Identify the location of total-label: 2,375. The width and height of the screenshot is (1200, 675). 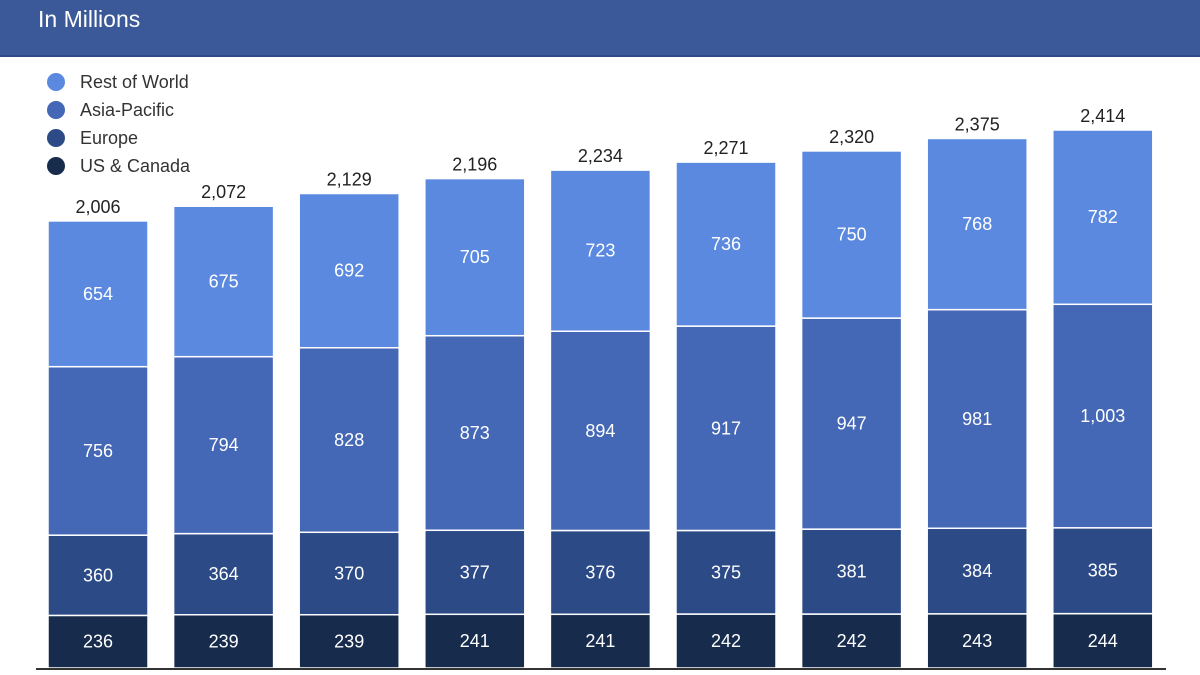
(977, 124).